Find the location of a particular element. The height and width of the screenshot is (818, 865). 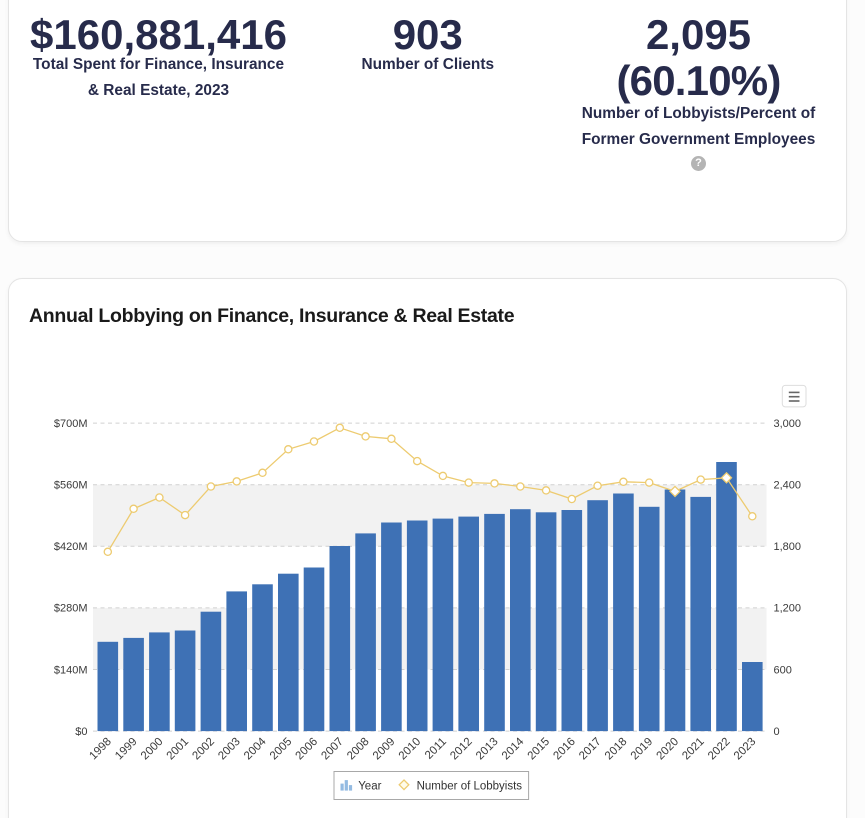

svg-text: 2023 is located at coordinates (745, 749).